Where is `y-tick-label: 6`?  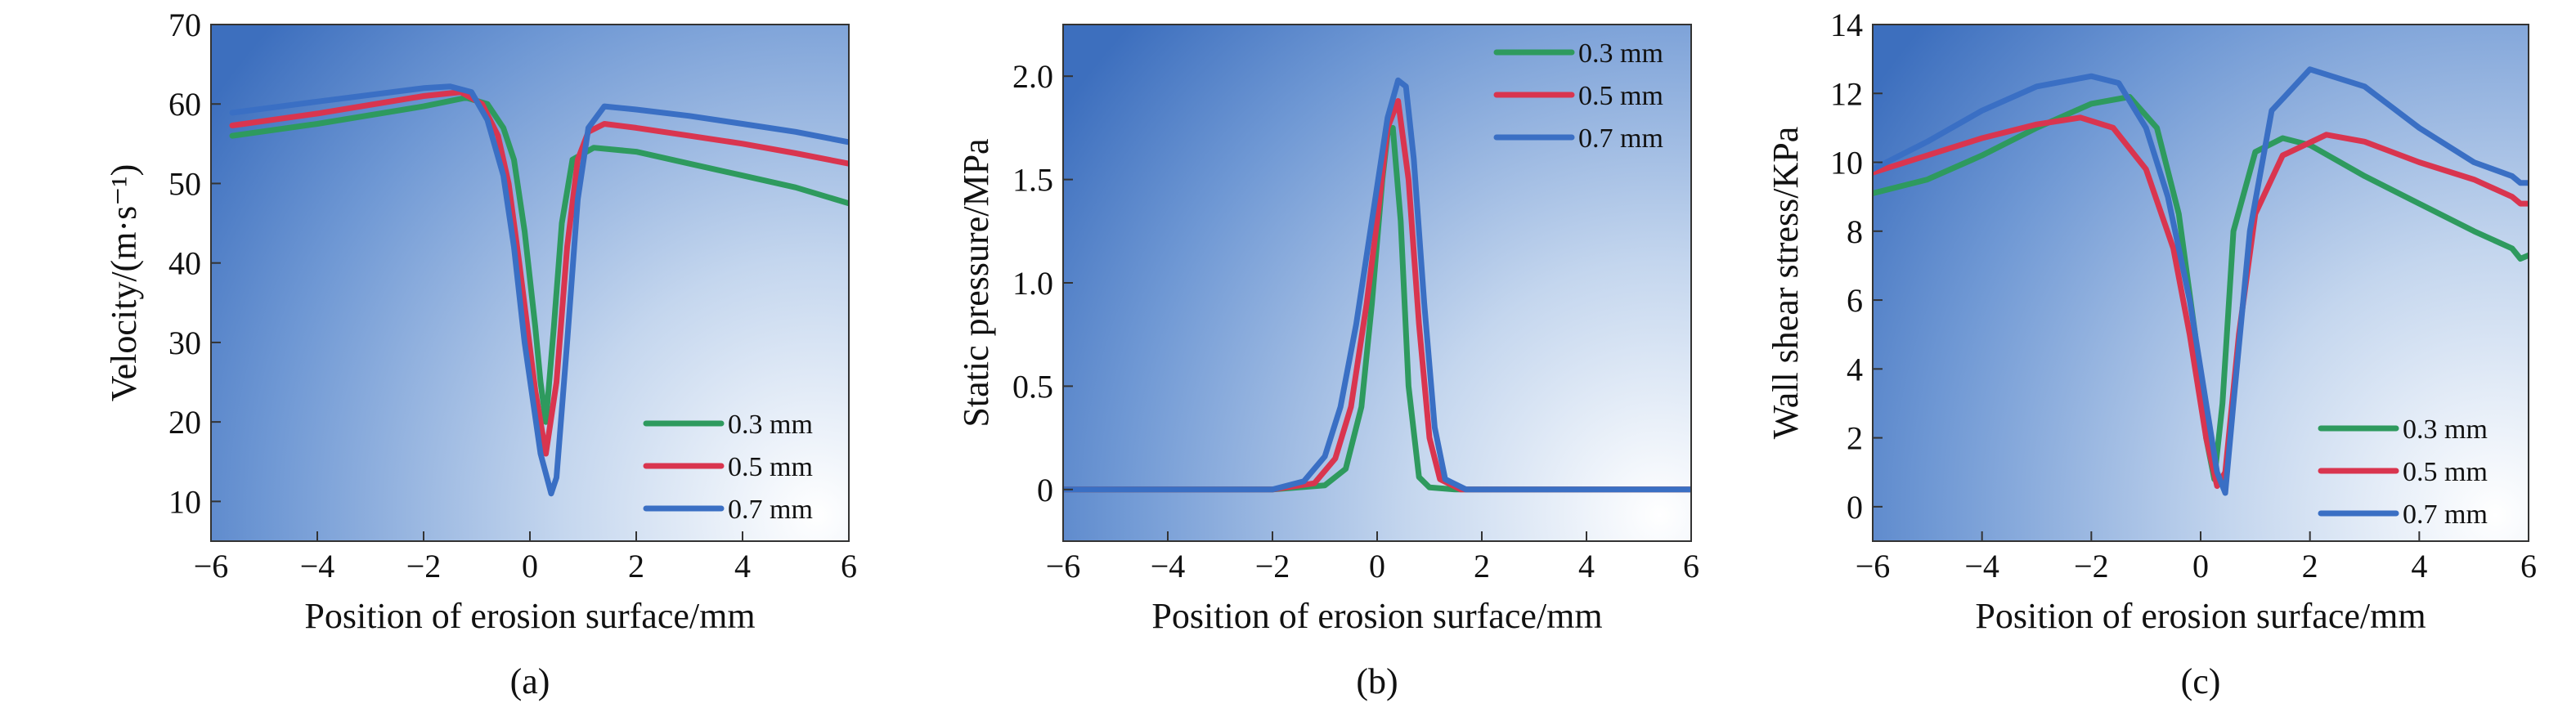
y-tick-label: 6 is located at coordinates (1855, 300).